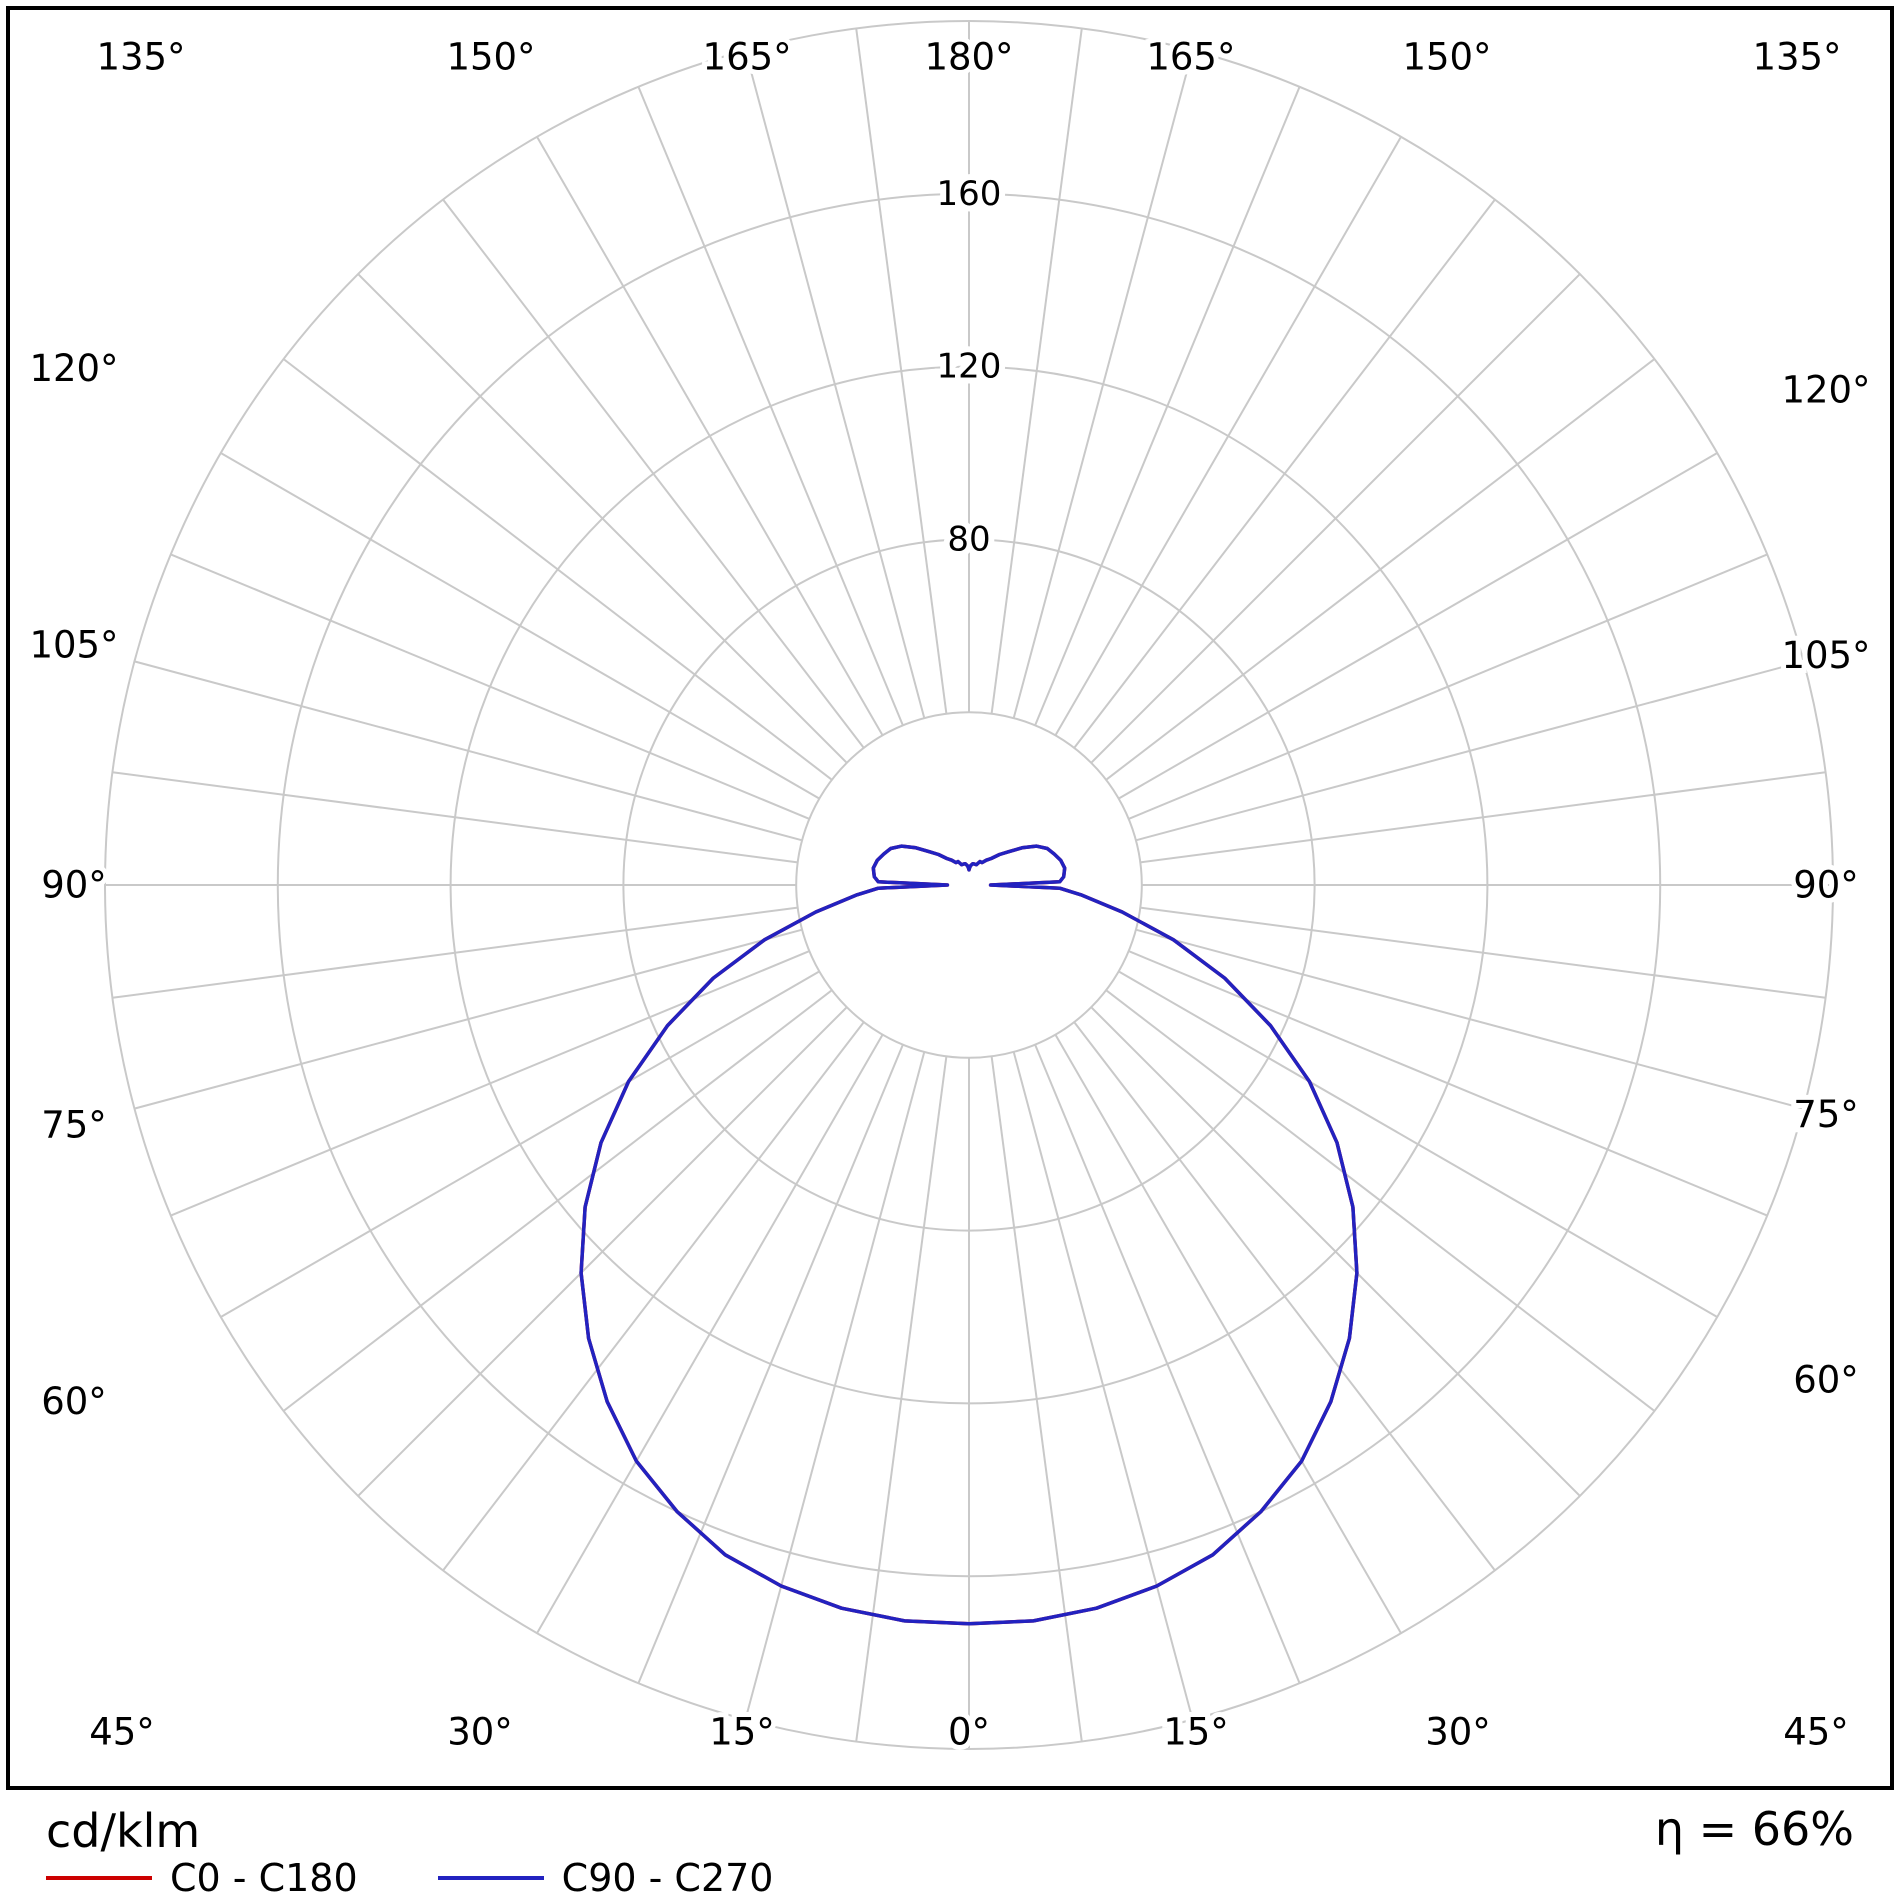  I want to click on angle-label-180: 180°, so click(968, 57).